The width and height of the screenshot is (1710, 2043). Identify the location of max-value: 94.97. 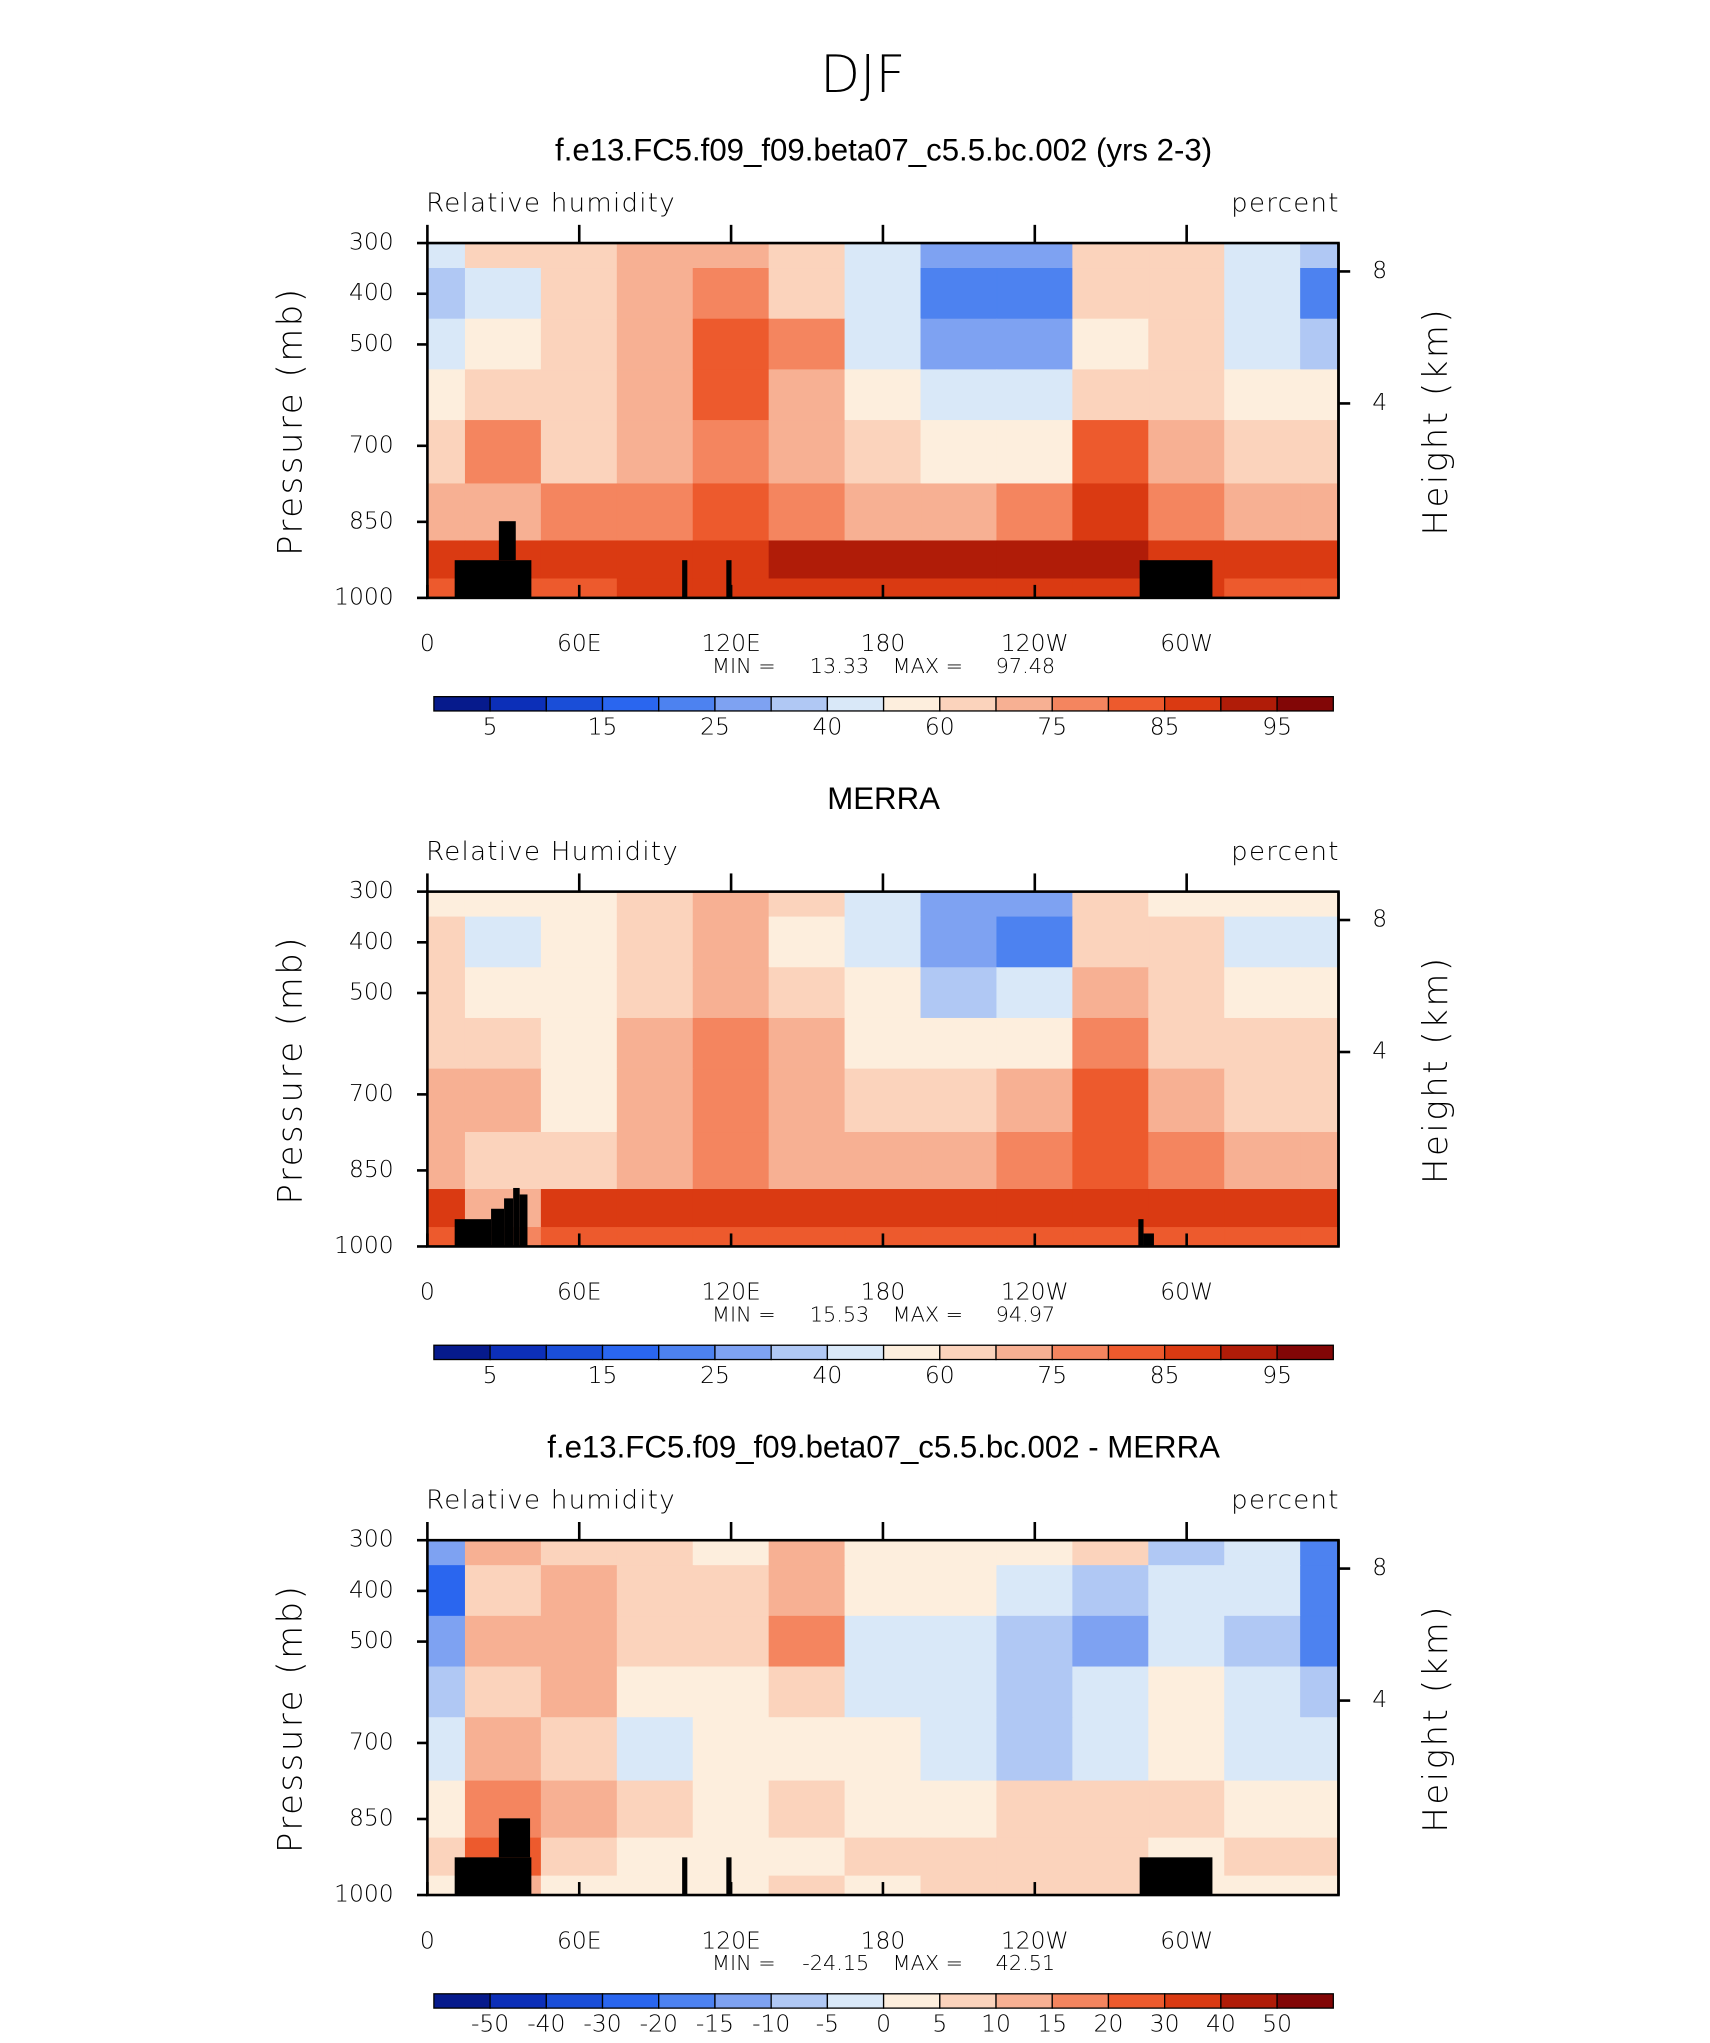
(1026, 1314).